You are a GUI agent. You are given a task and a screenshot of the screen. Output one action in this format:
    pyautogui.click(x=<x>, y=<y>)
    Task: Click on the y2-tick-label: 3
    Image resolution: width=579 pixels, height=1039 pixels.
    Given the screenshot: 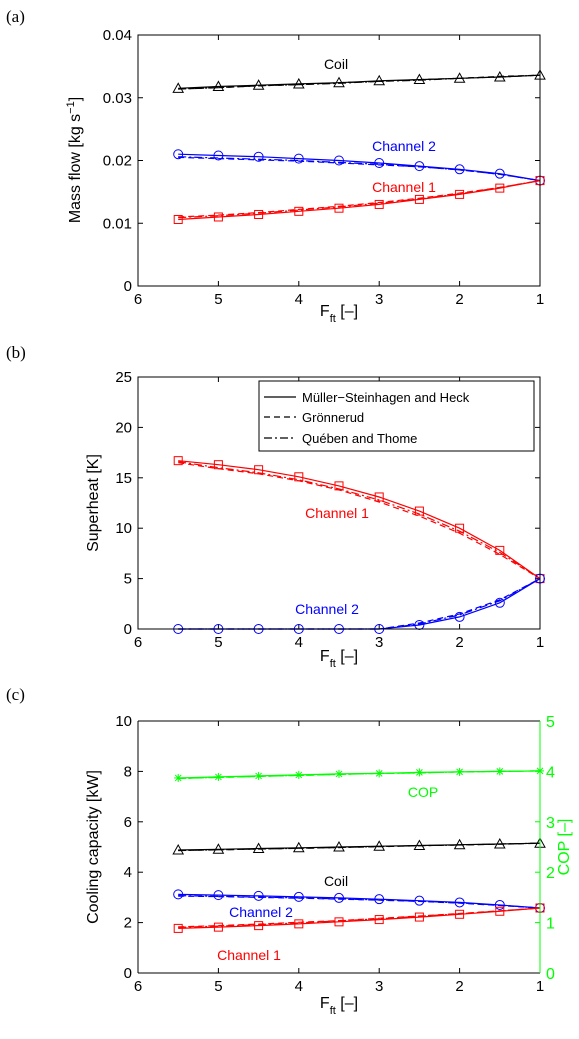 What is the action you would take?
    pyautogui.click(x=550, y=823)
    